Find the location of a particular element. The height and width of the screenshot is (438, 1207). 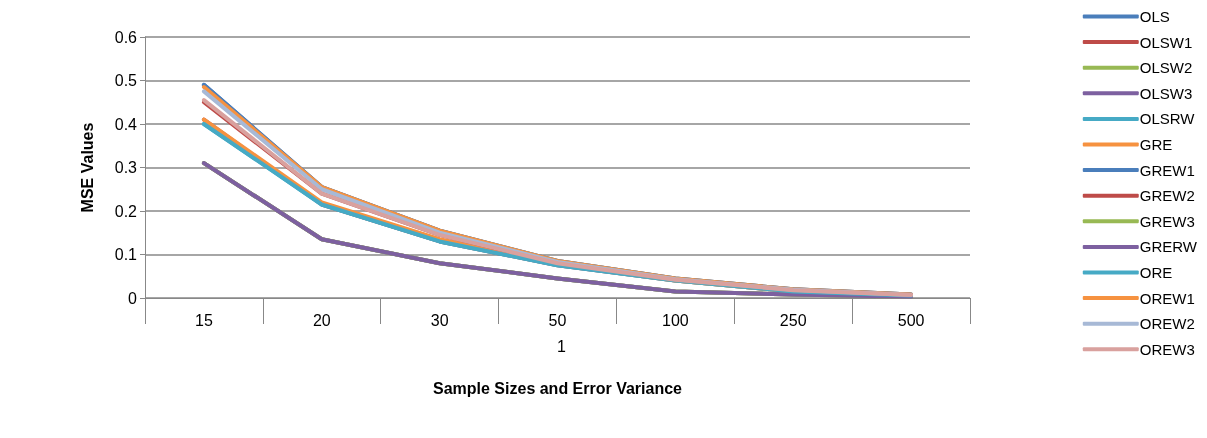

y-axis-title: MSE Values is located at coordinates (87, 167).